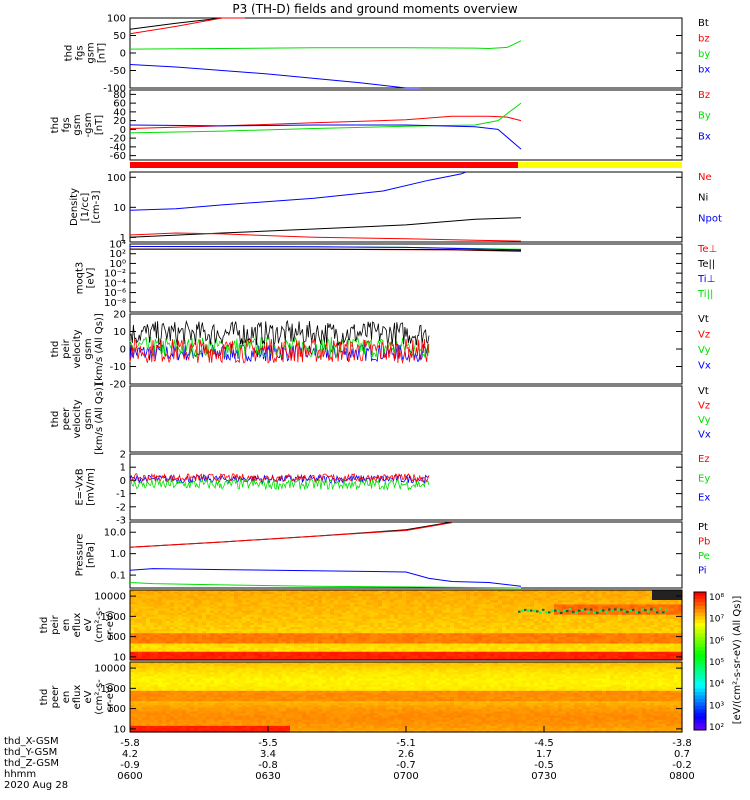  Describe the element at coordinates (279, 478) in the screenshot. I see `series-Ez` at that location.